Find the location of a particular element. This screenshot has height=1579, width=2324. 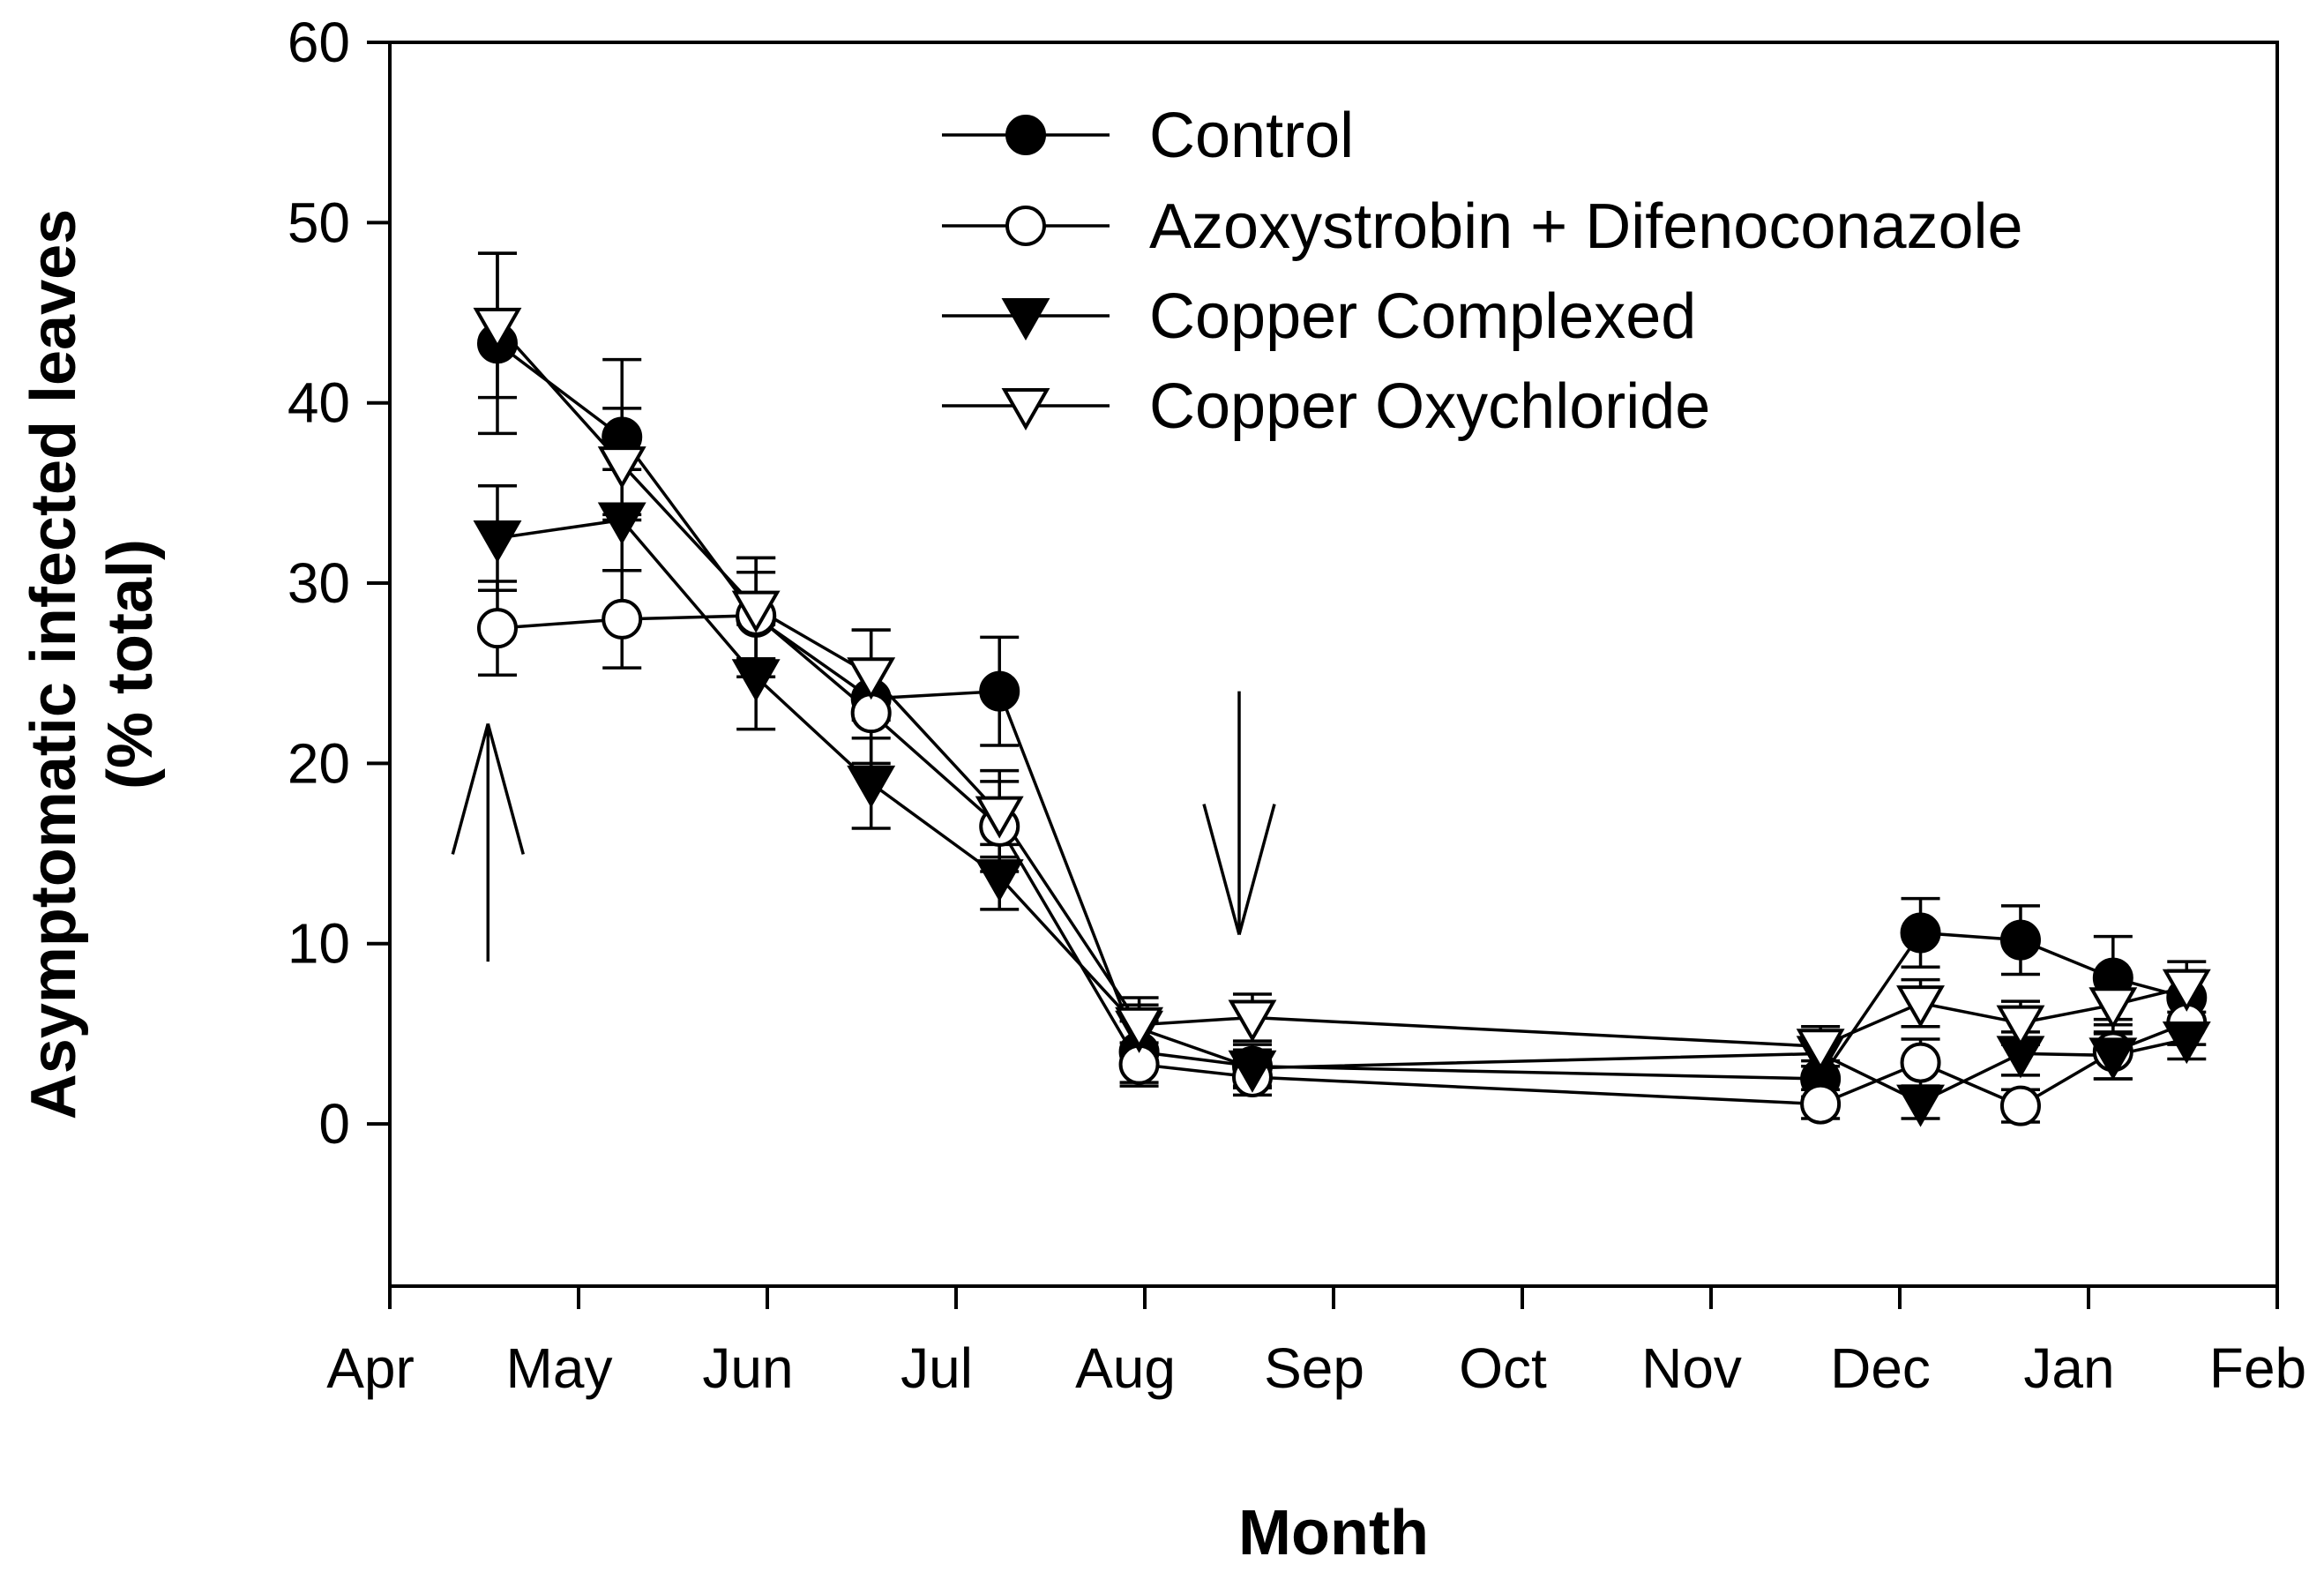

y-tick-label: 10 is located at coordinates (319, 944).